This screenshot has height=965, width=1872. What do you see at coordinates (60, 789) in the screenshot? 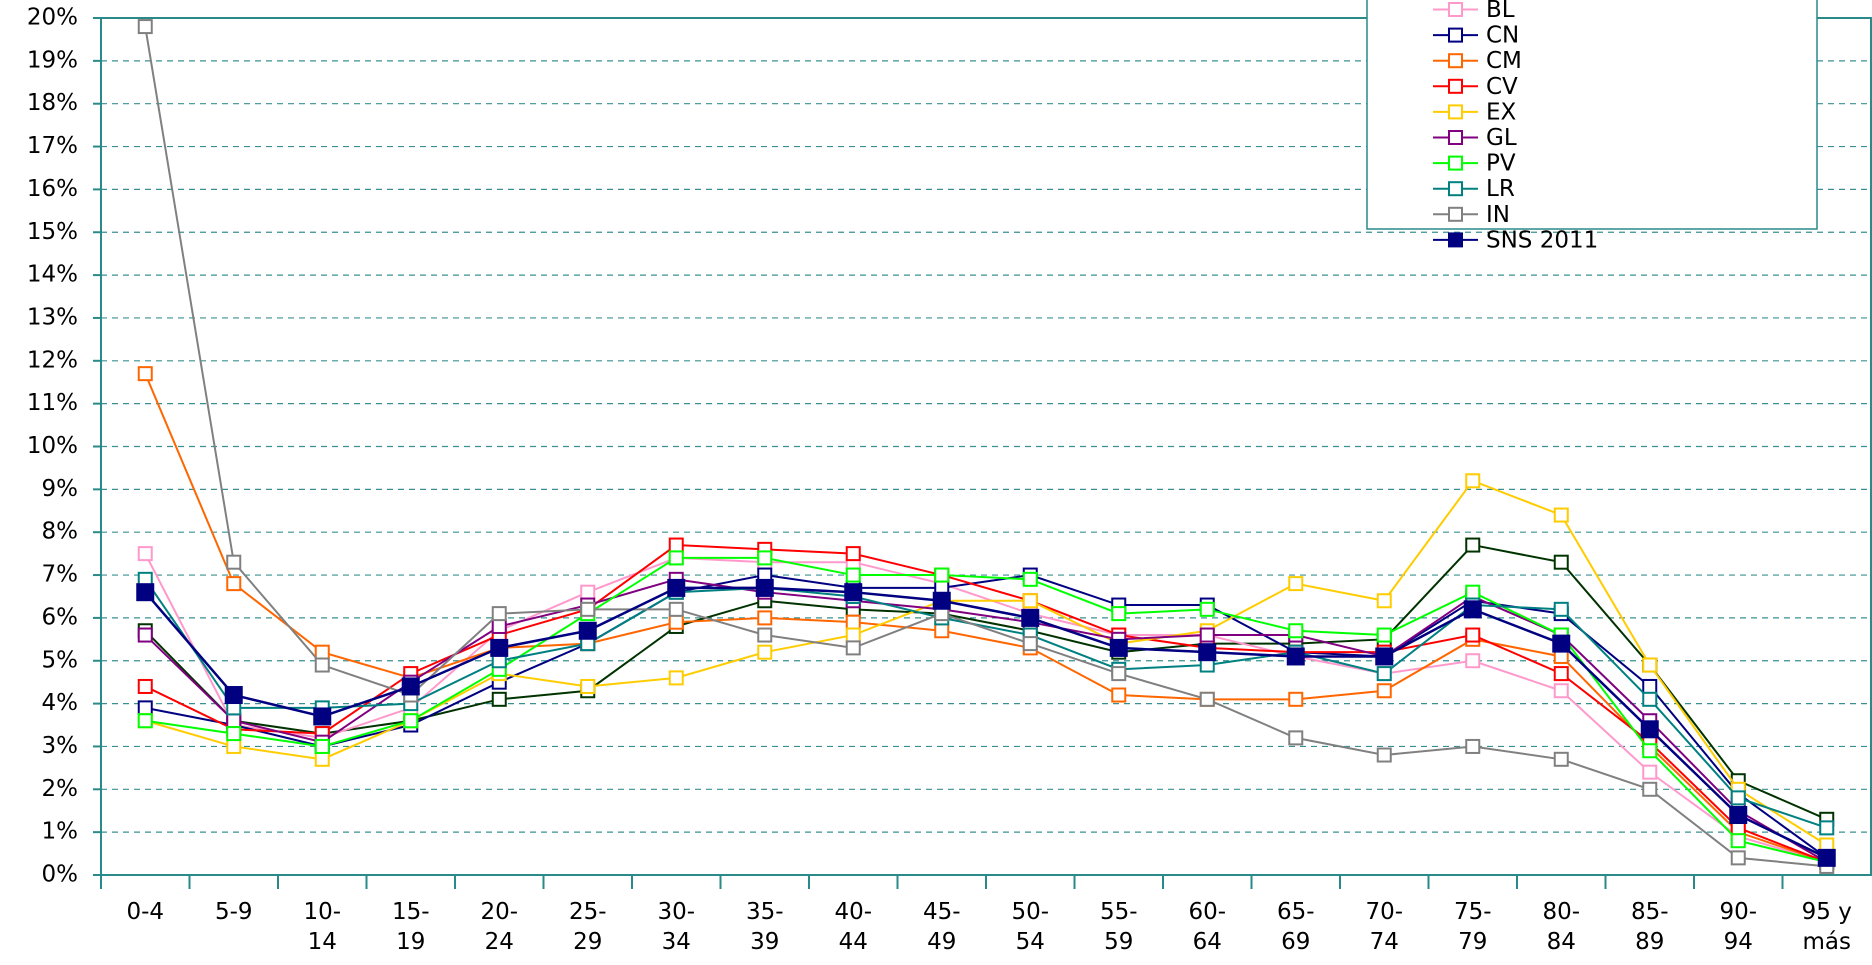
I see `y-tick-label: 2%` at bounding box center [60, 789].